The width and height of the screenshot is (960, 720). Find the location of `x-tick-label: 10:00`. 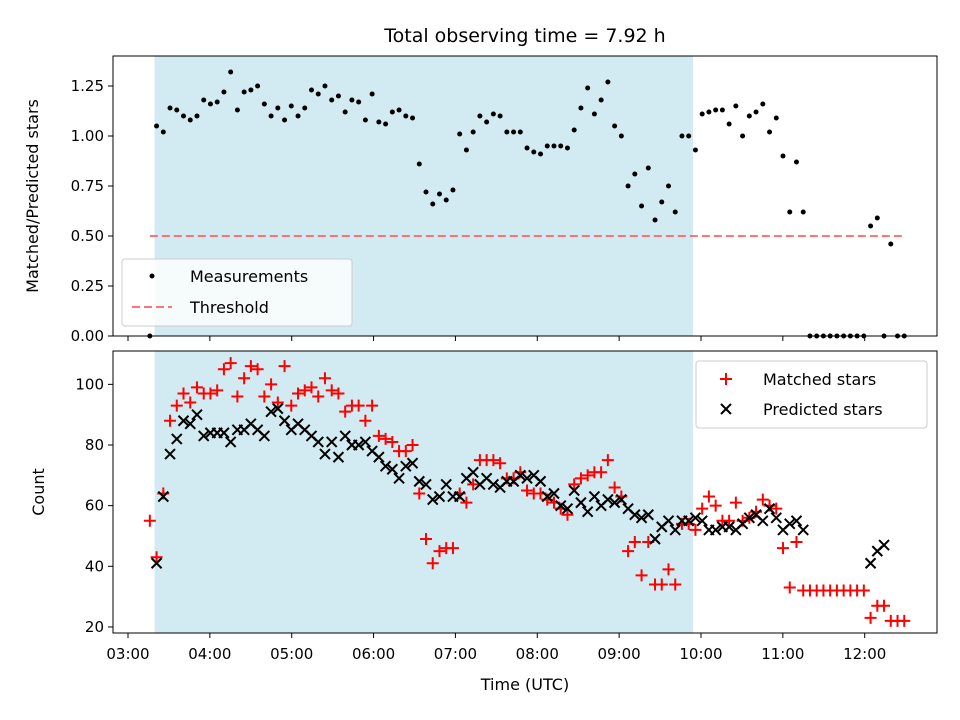

x-tick-label: 10:00 is located at coordinates (700, 654).